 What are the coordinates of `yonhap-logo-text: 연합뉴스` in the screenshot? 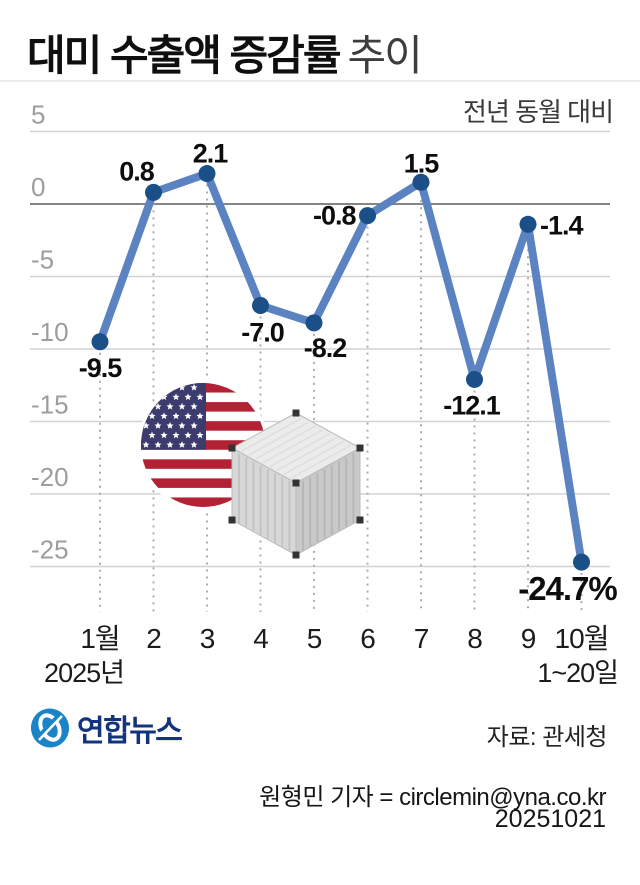 It's located at (130, 731).